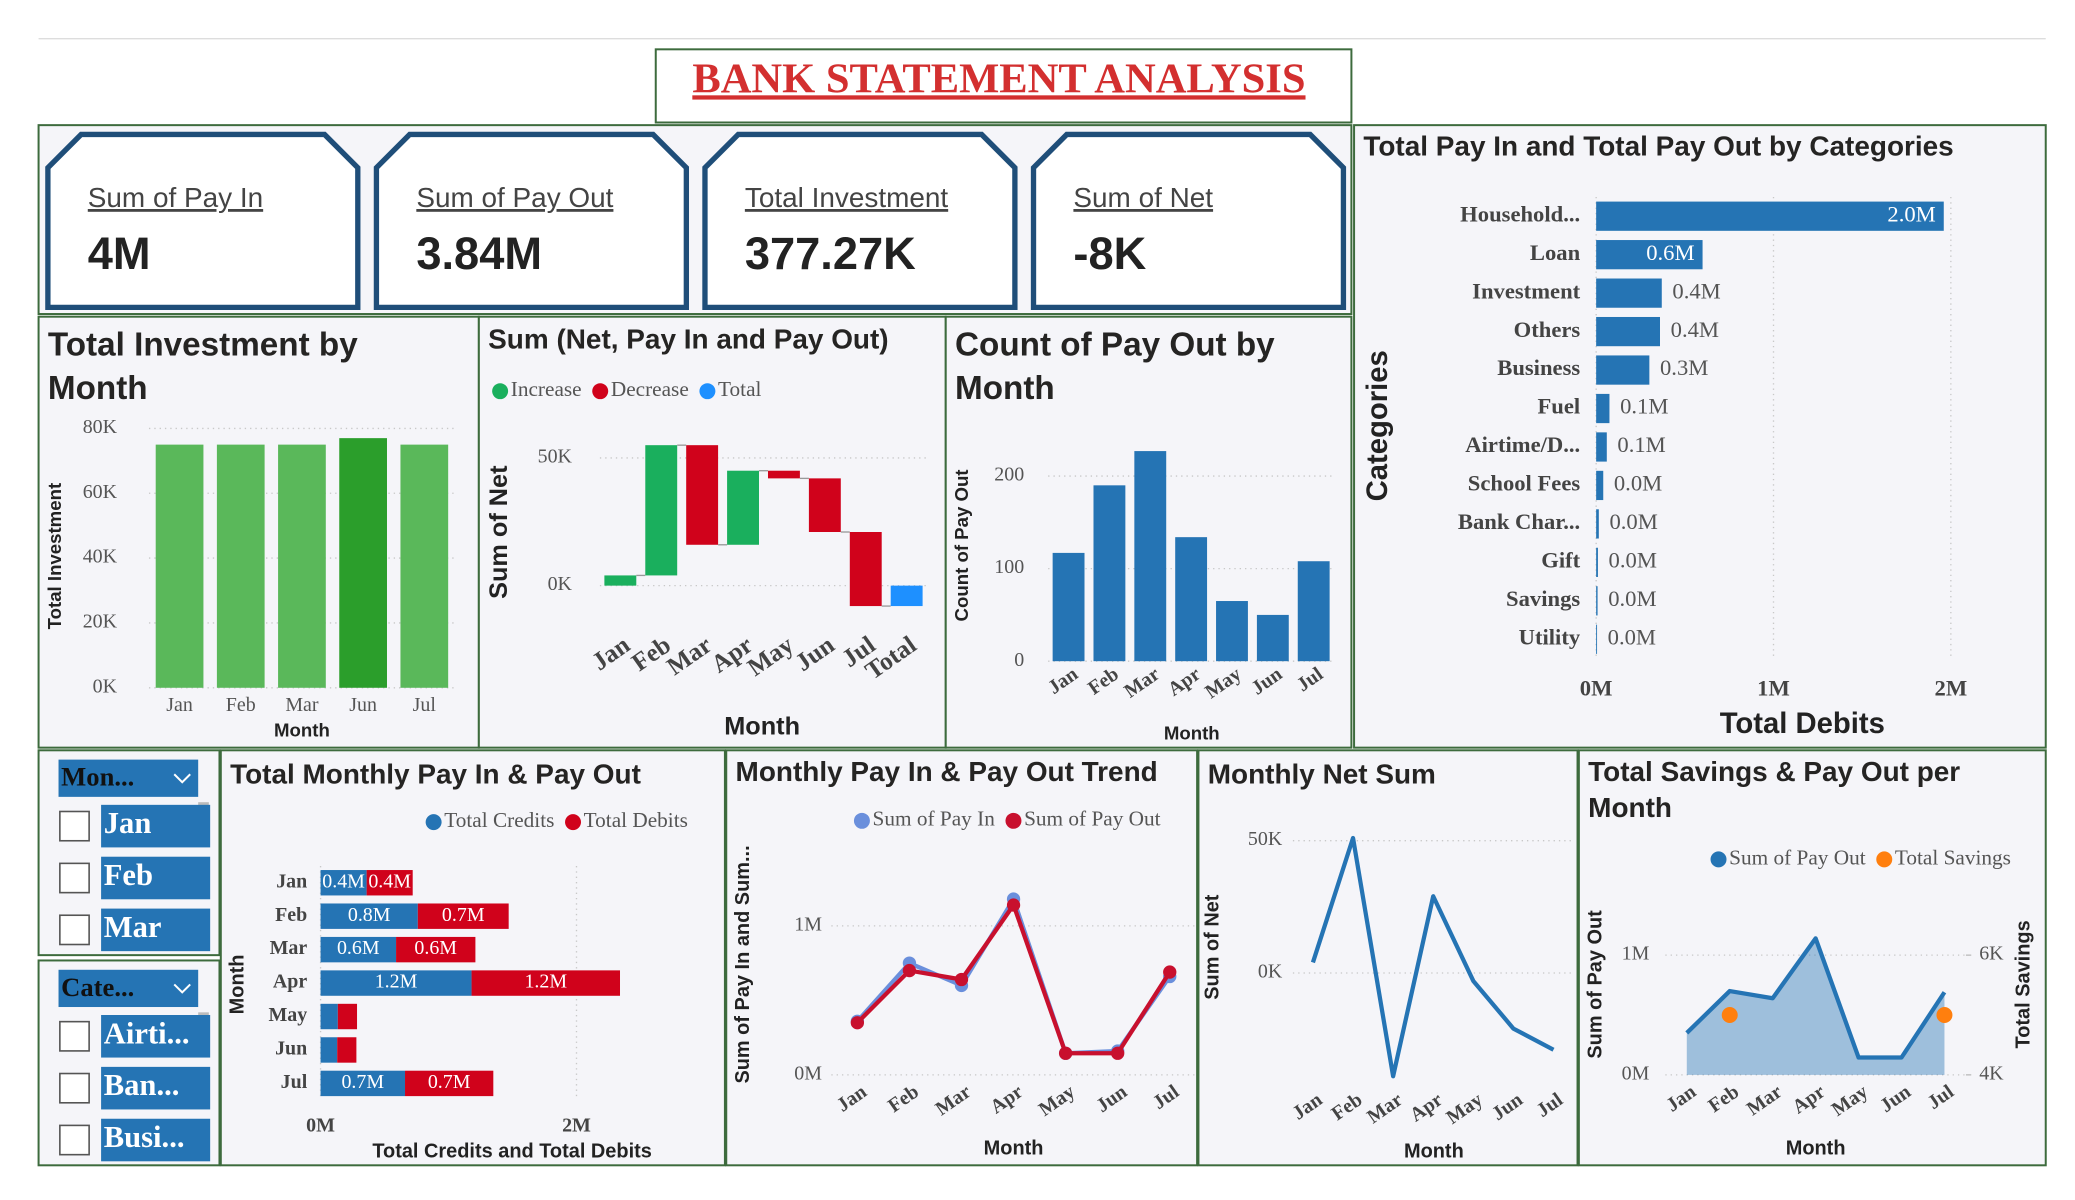  I want to click on y-tick-label: Feb, so click(291, 915).